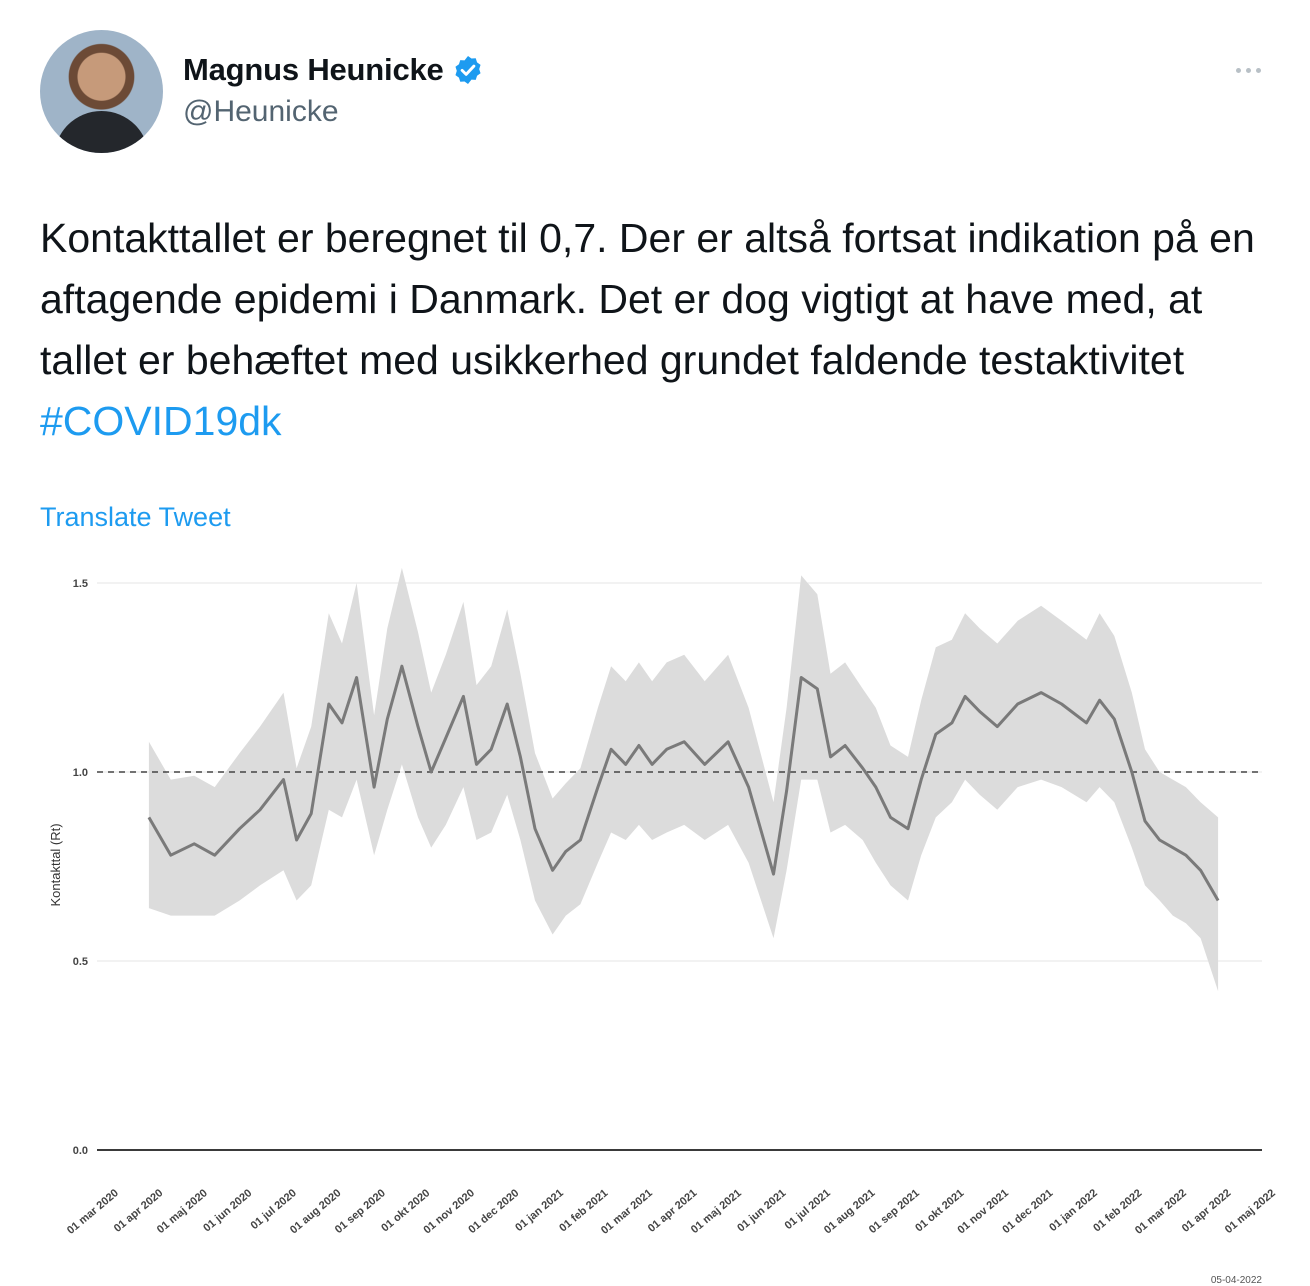 The width and height of the screenshot is (1310, 1286). What do you see at coordinates (261, 111) in the screenshot?
I see `author-handle: @Heunicke` at bounding box center [261, 111].